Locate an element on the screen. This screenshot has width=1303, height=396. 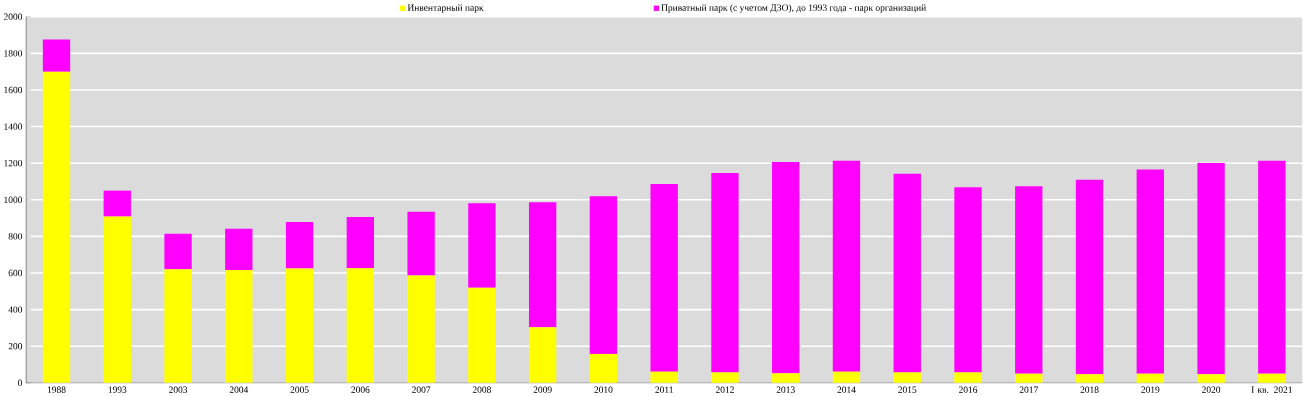
x-tick-label: 2004 is located at coordinates (239, 389).